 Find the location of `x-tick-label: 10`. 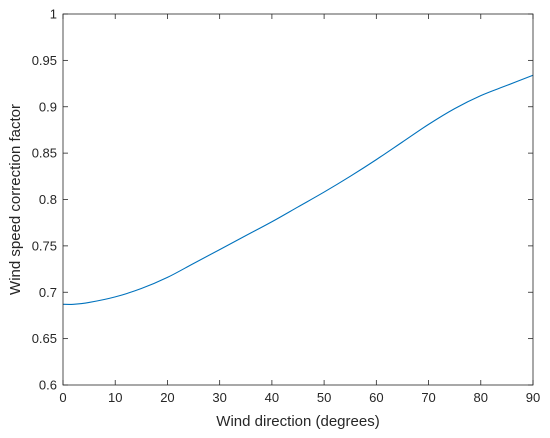

x-tick-label: 10 is located at coordinates (115, 397).